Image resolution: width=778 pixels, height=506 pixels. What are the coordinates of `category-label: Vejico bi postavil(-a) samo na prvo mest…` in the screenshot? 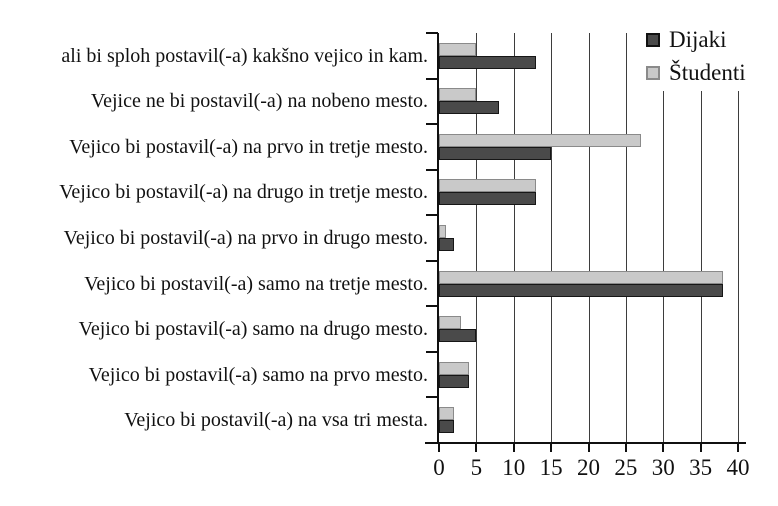 It's located at (258, 374).